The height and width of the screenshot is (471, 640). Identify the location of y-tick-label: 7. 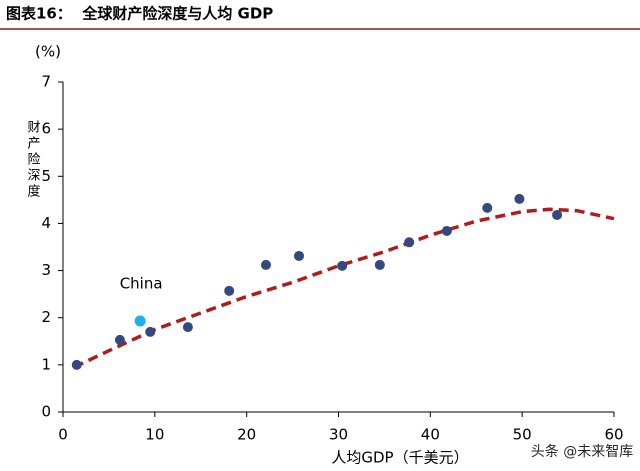
(46, 82).